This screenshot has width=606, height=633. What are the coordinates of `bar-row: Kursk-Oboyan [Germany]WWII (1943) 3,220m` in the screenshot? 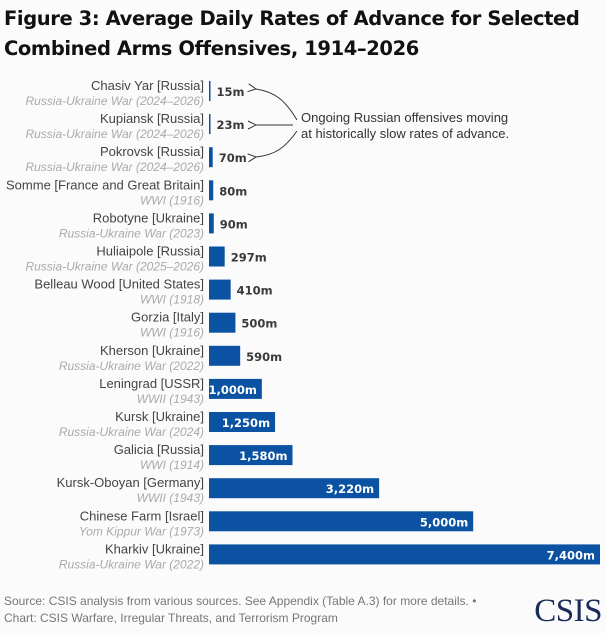 It's located at (218, 490).